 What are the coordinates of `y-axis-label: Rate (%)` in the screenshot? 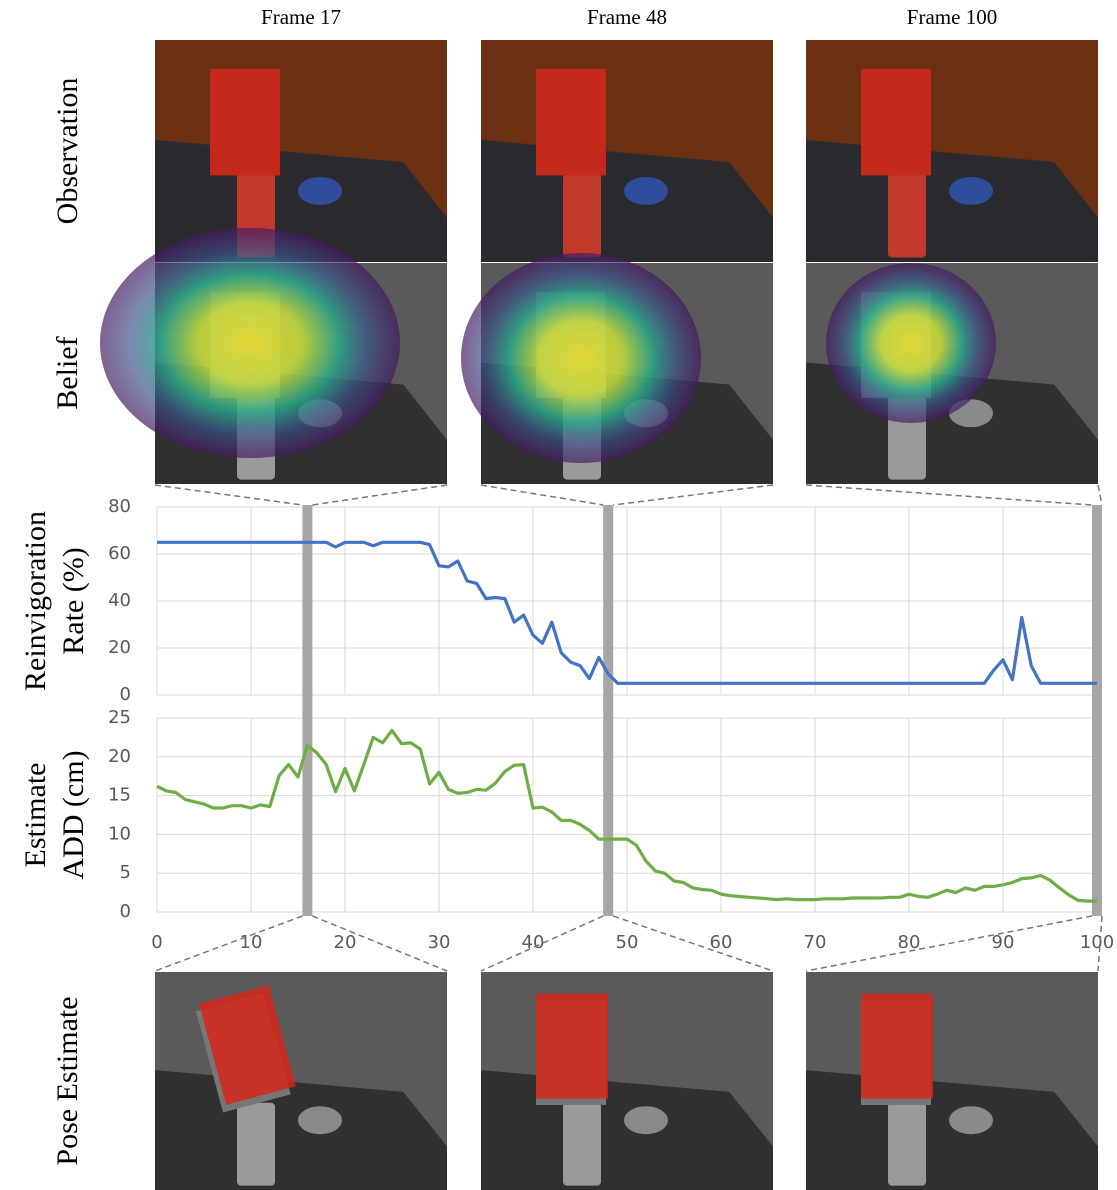 It's located at (73, 600).